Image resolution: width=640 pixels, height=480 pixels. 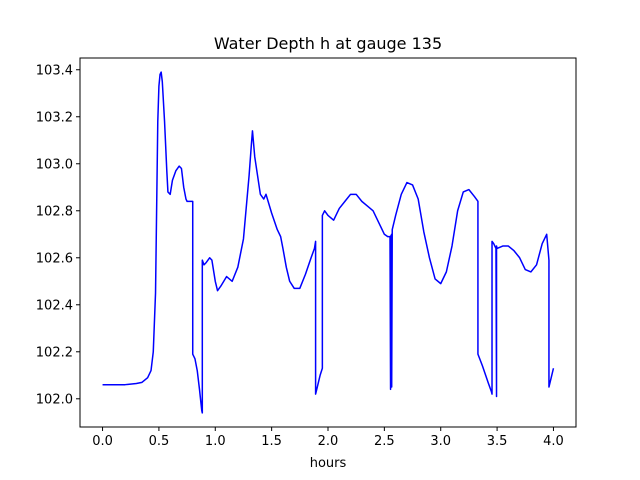 What do you see at coordinates (440, 441) in the screenshot?
I see `x-tick-label: 3.0` at bounding box center [440, 441].